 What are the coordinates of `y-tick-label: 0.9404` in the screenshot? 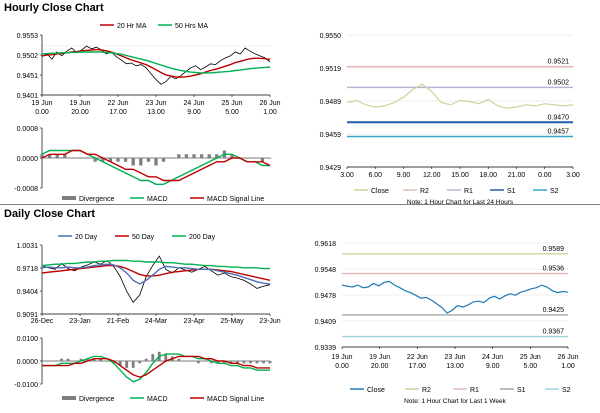 It's located at (28, 292).